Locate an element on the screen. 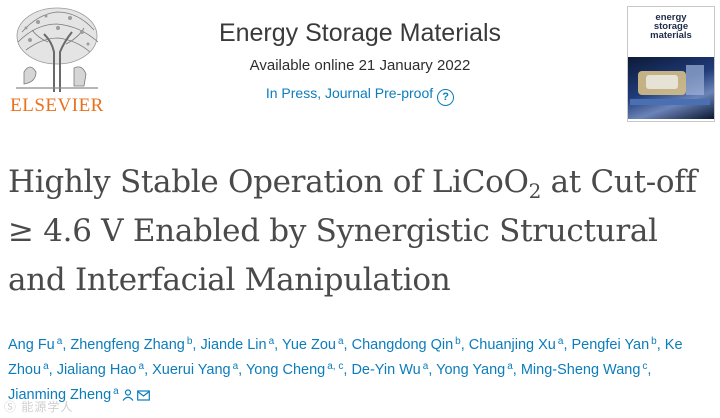 The height and width of the screenshot is (418, 720). article-status-label: In Press, Journal Pre-proof is located at coordinates (349, 93).